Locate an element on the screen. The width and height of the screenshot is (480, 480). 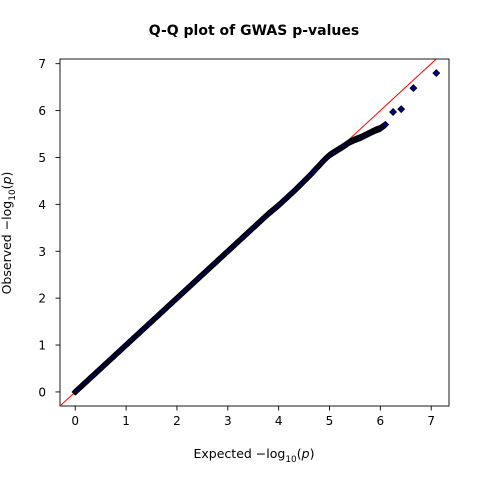
y-tick-label: 0 is located at coordinates (42, 392).